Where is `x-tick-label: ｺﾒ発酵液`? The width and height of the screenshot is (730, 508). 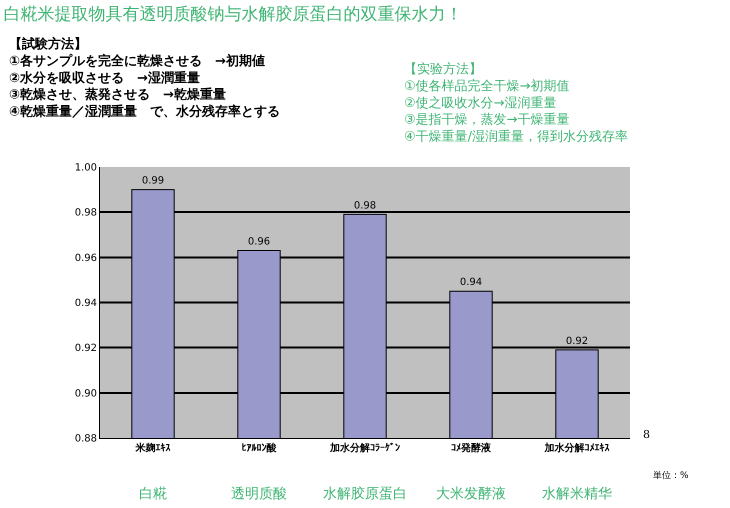 x-tick-label: ｺﾒ発酵液 is located at coordinates (471, 448).